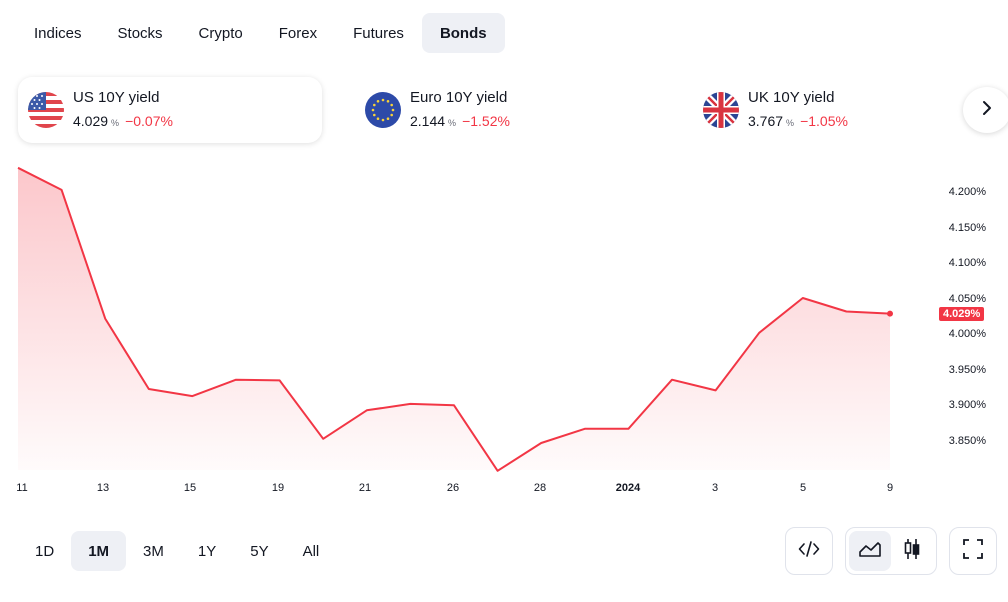 The height and width of the screenshot is (602, 1008). Describe the element at coordinates (459, 97) in the screenshot. I see `card-name: Euro 10Y yield` at that location.